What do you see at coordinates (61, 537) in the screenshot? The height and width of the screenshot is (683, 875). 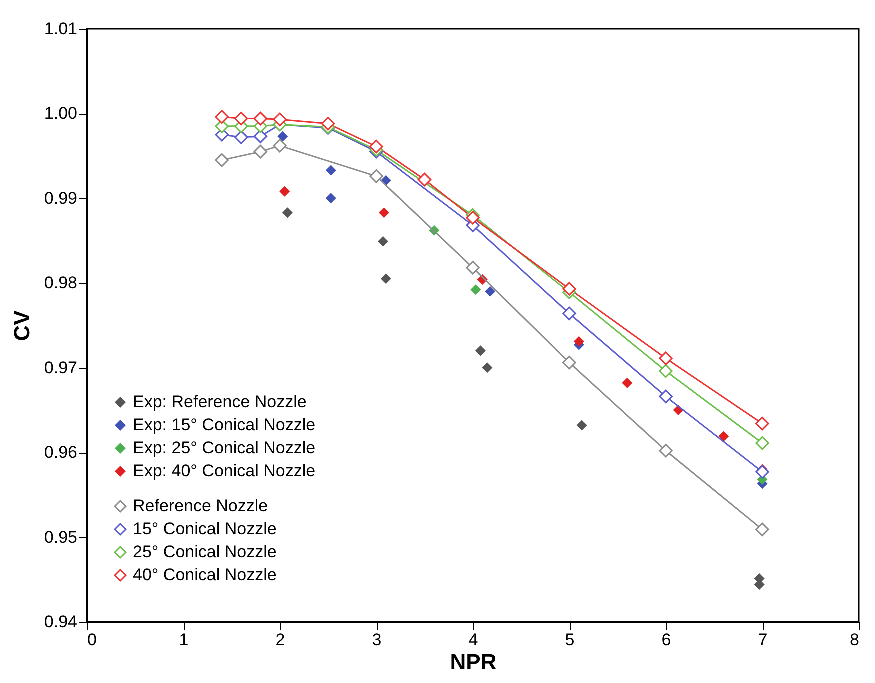 I see `y-tick-label: 0.95` at bounding box center [61, 537].